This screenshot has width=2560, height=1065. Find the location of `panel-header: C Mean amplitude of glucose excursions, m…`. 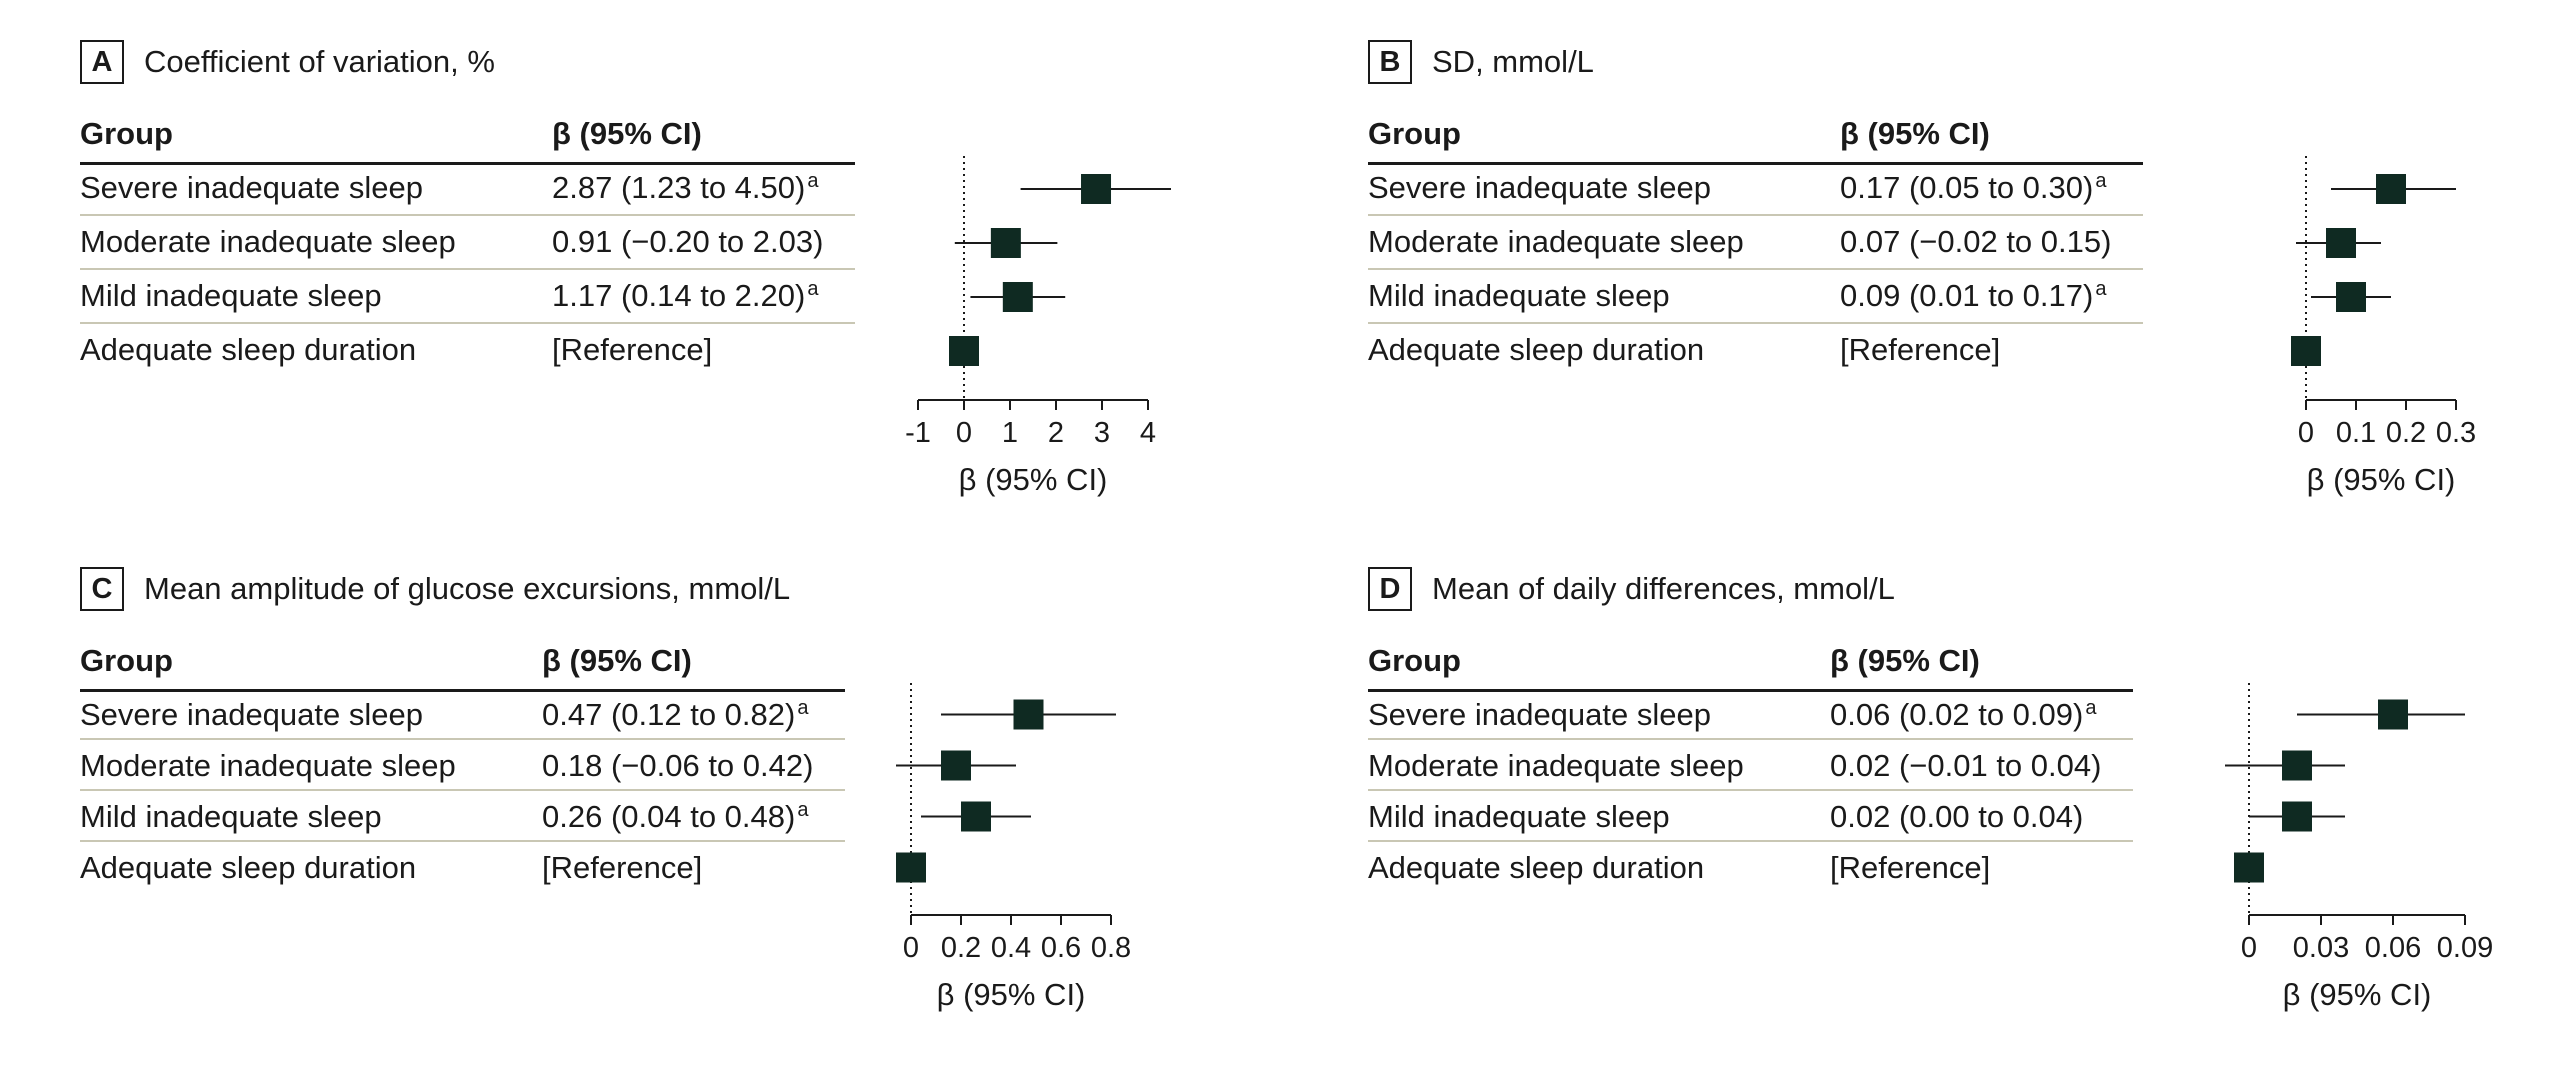

panel-header: C Mean amplitude of glucose excursions, m… is located at coordinates (435, 589).